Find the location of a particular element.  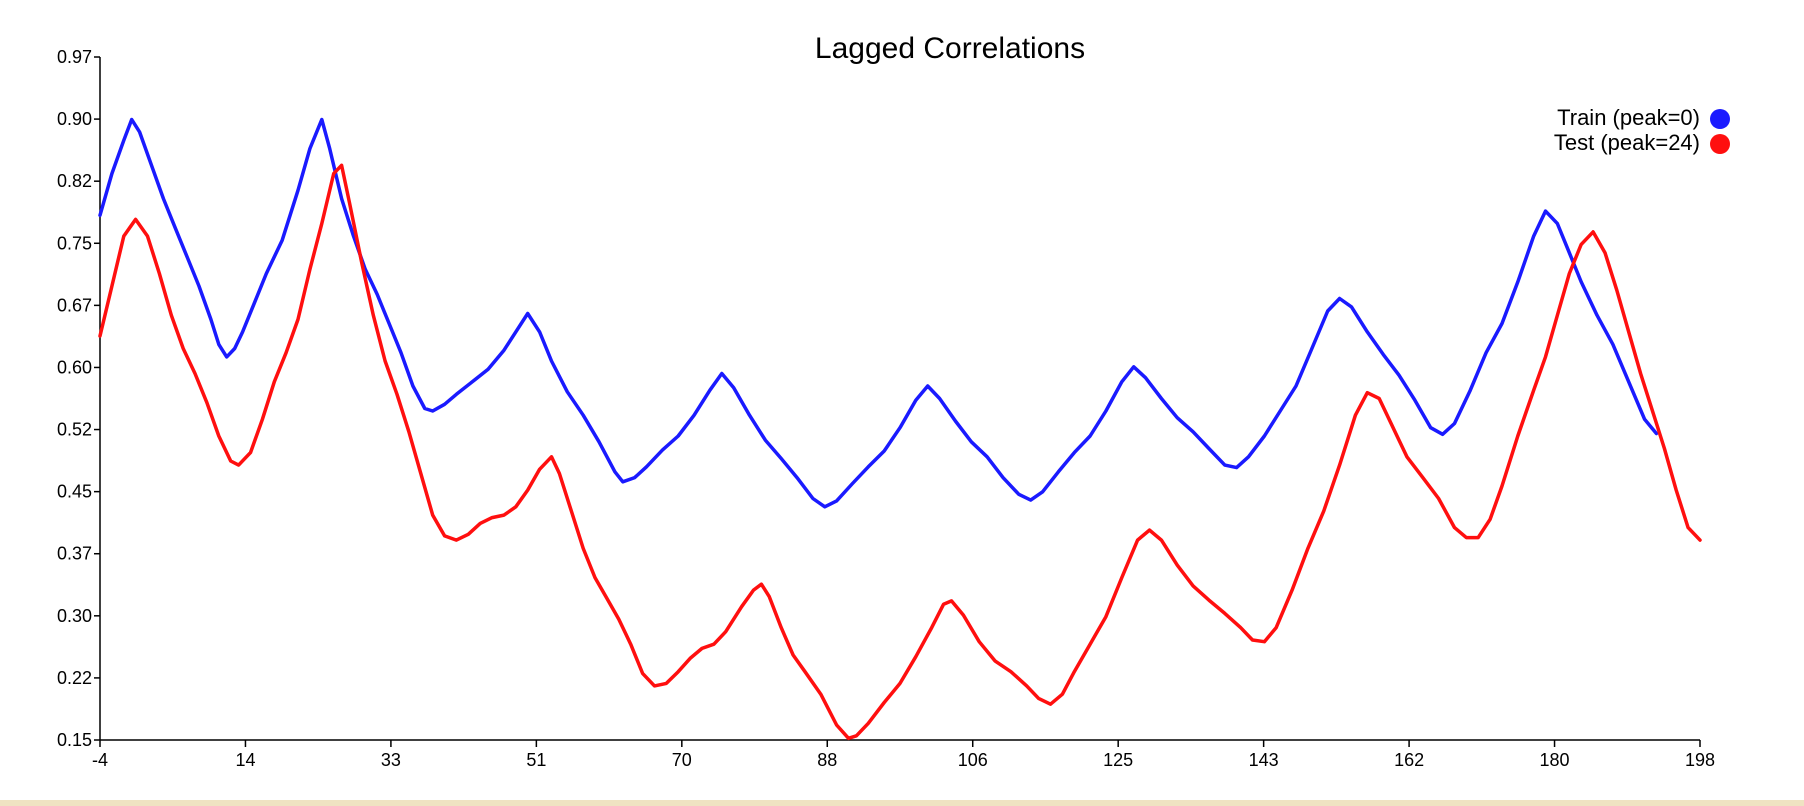

y-tick-label: 0.75 is located at coordinates (74, 243).